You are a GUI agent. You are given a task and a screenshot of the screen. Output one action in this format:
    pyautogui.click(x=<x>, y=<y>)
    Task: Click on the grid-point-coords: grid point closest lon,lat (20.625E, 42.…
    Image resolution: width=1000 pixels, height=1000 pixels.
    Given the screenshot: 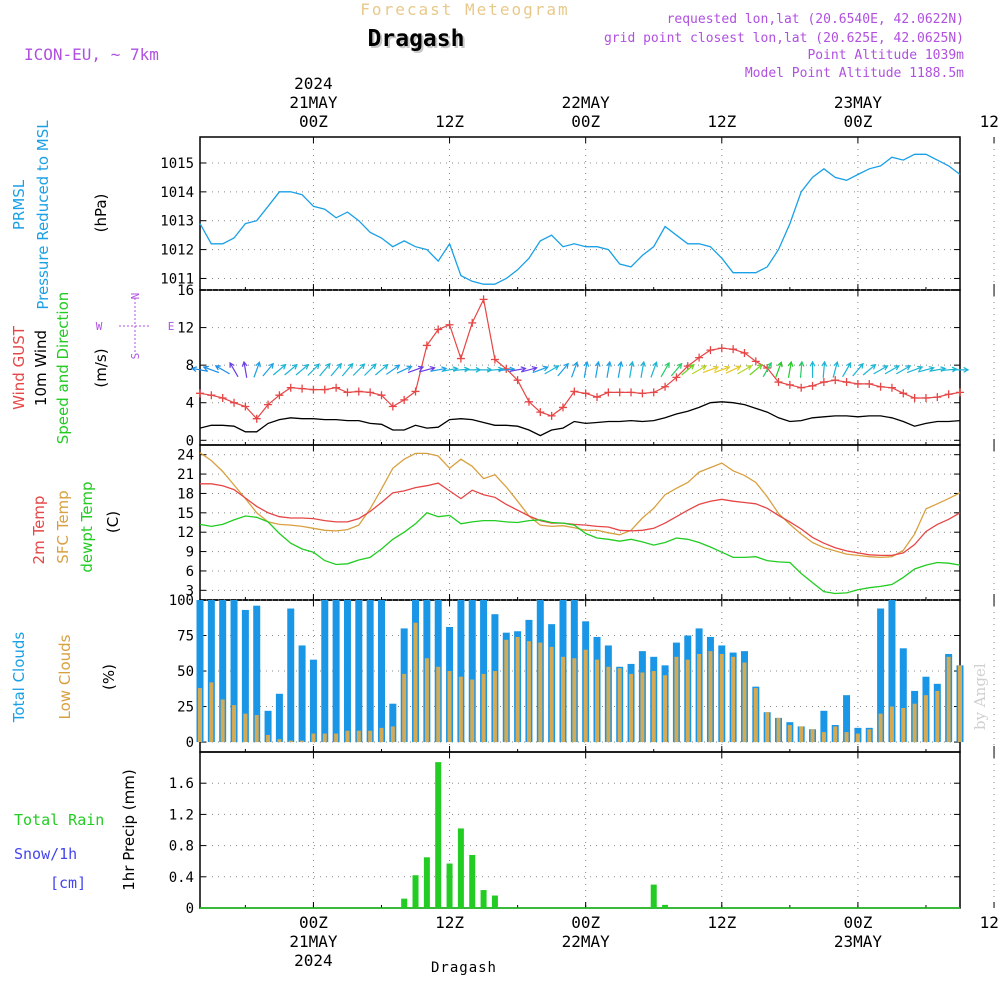 What is the action you would take?
    pyautogui.click(x=784, y=38)
    